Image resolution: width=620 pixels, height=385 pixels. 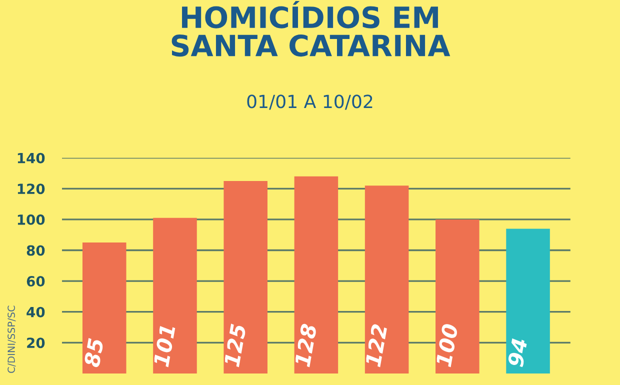 I want to click on y-tick-label: 40, so click(x=35, y=312).